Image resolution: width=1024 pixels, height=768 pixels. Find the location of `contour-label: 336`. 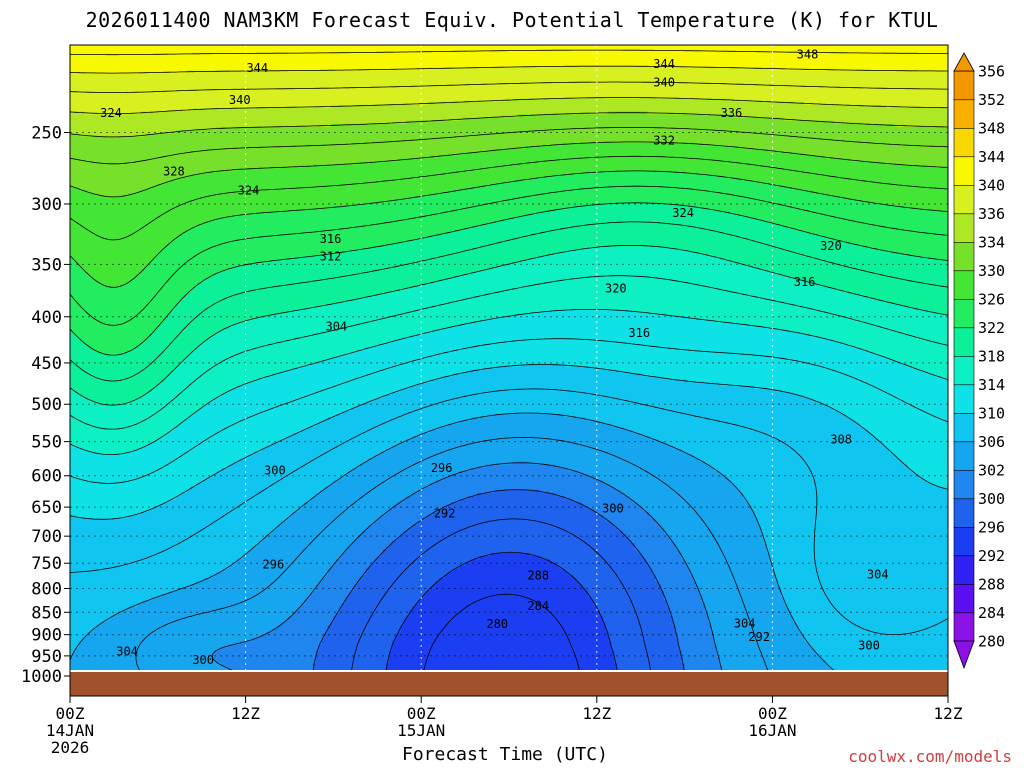

contour-label: 336 is located at coordinates (732, 113).